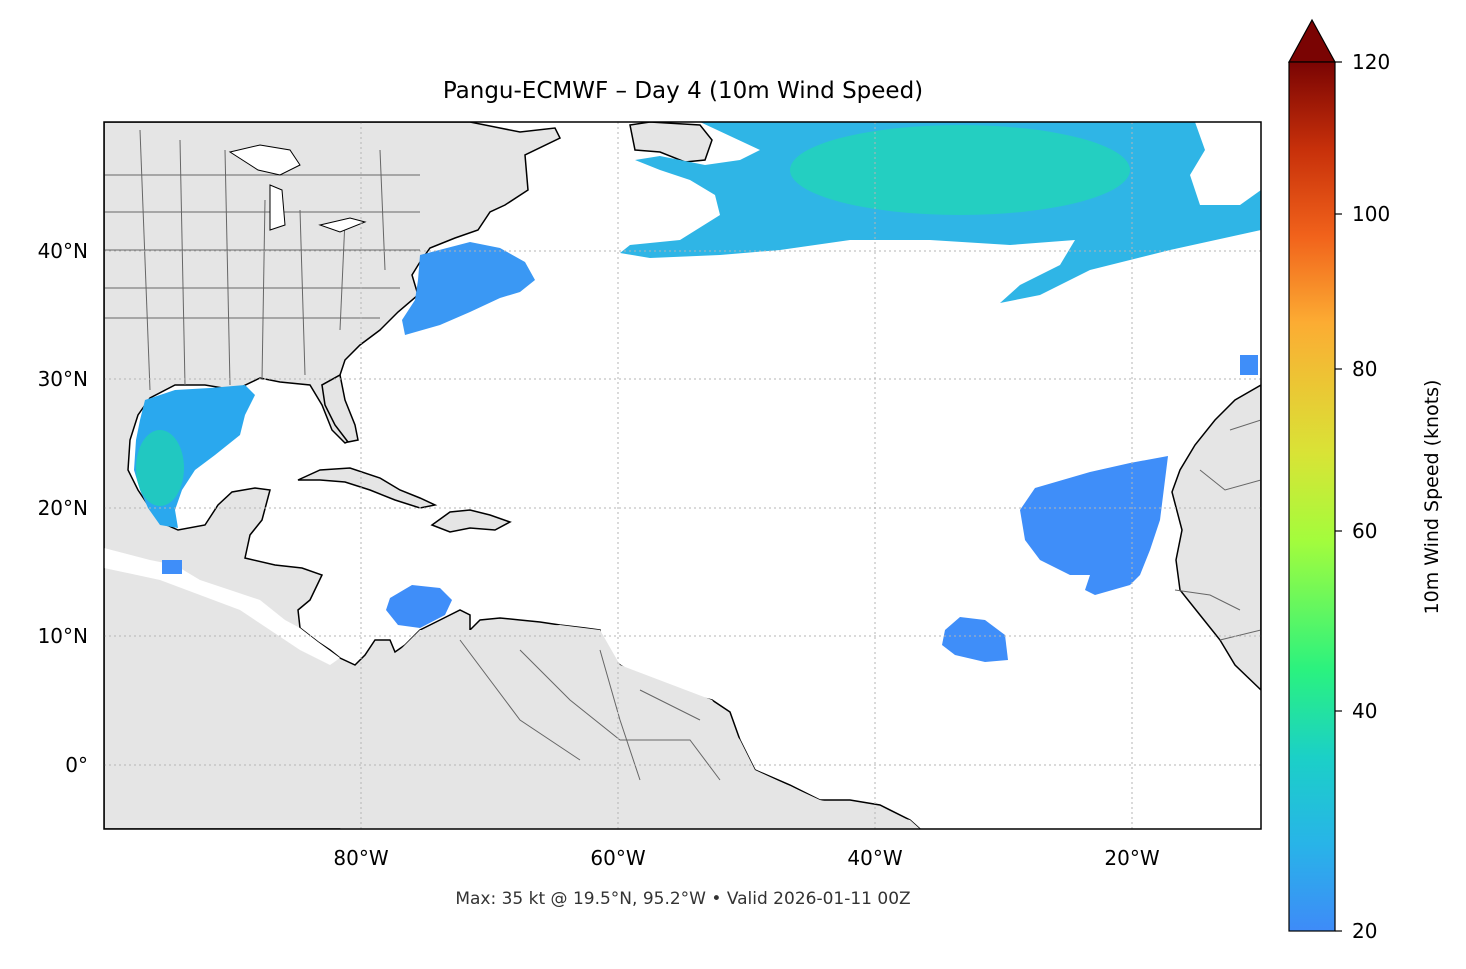  Describe the element at coordinates (297, 188) in the screenshot. I see `great-lakes` at that location.